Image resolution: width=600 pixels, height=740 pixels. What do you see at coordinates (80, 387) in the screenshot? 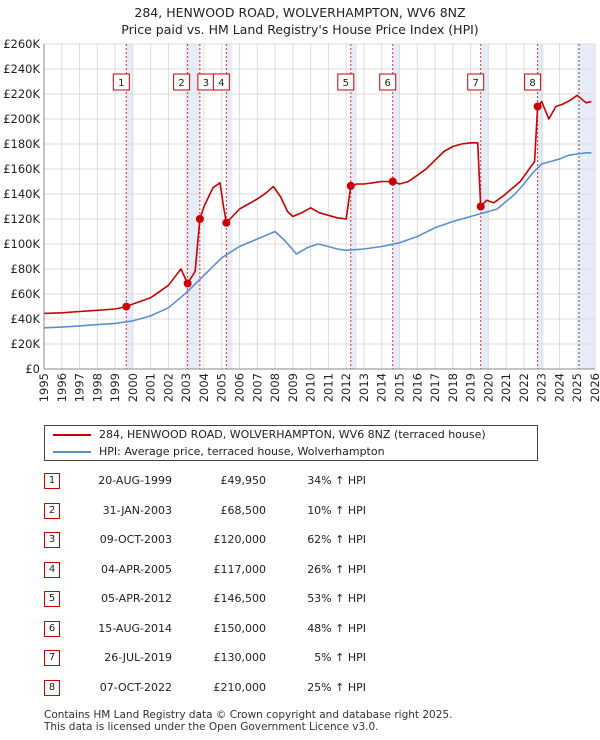
I see `x-tick-label: 1997` at bounding box center [80, 387].